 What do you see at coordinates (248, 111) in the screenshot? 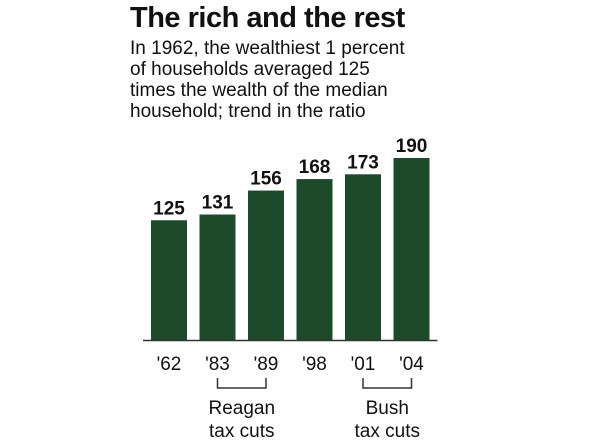
I see `subtitle-line-4: household; trend in the ratio` at bounding box center [248, 111].